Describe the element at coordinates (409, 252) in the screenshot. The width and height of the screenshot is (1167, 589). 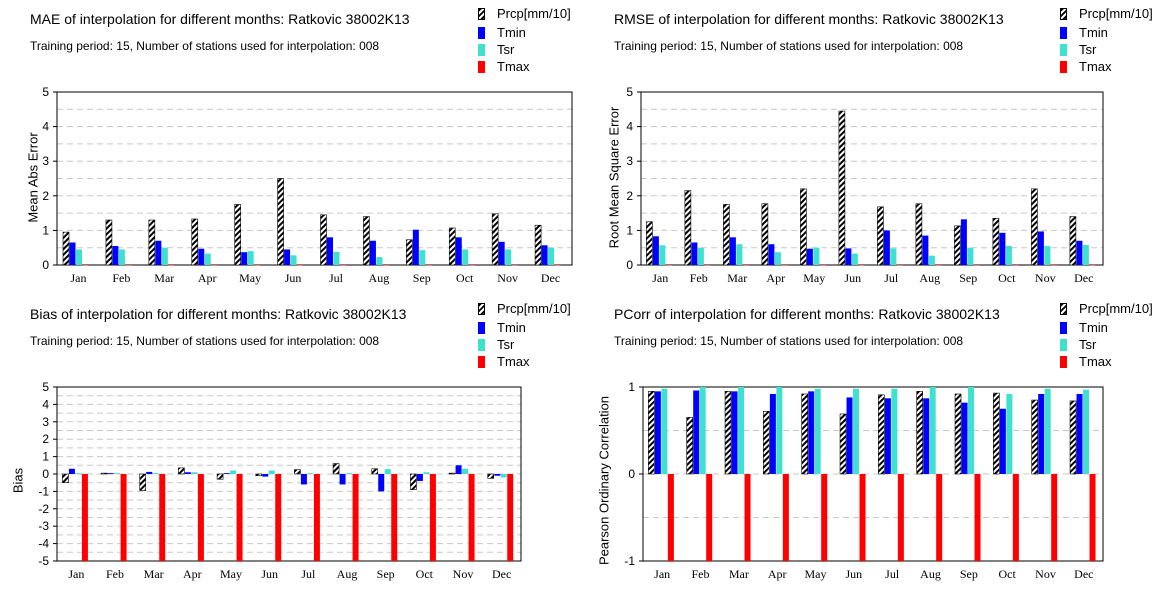
I see `bar-prcp-sep` at that location.